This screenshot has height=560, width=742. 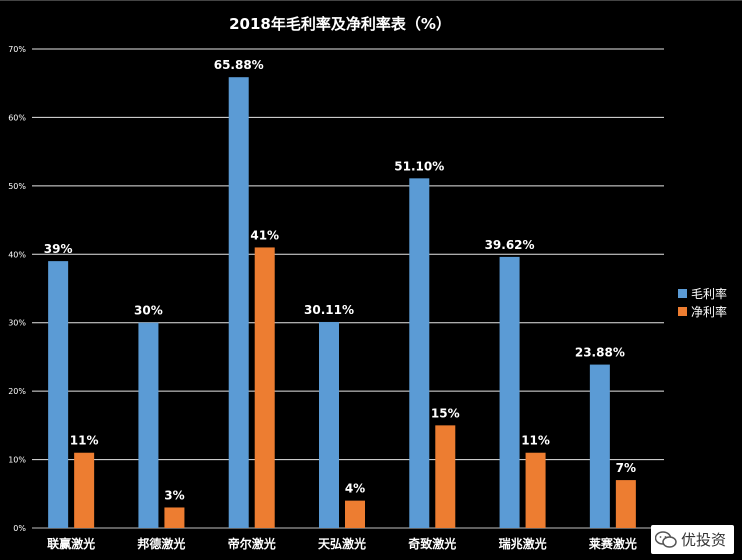 What do you see at coordinates (703, 540) in the screenshot?
I see `watermark-text: 优投资` at bounding box center [703, 540].